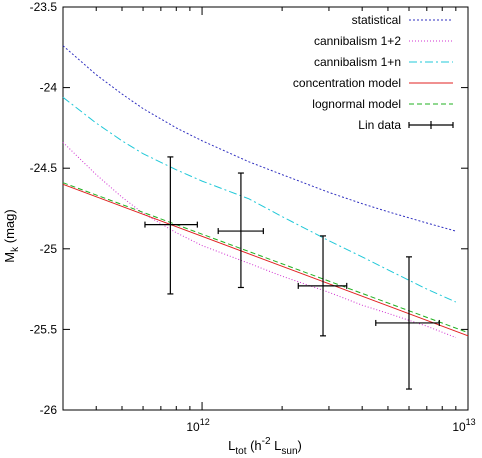 The height and width of the screenshot is (458, 482). I want to click on x-axis-label: Ltot (h-2 Lsun), so click(265, 446).